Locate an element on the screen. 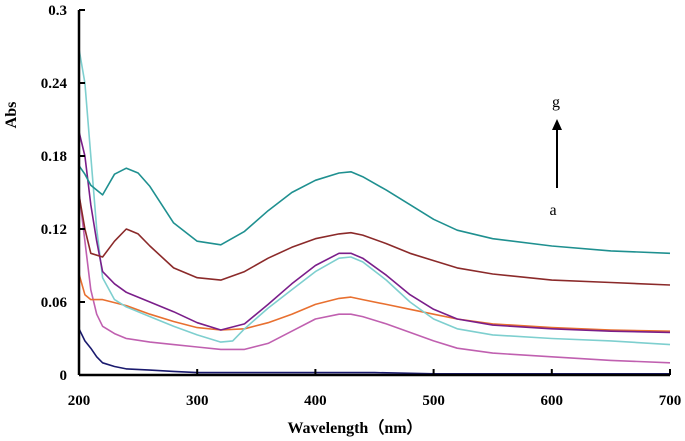 This screenshot has width=685, height=441. trend-annotation: g a is located at coordinates (555, 156).